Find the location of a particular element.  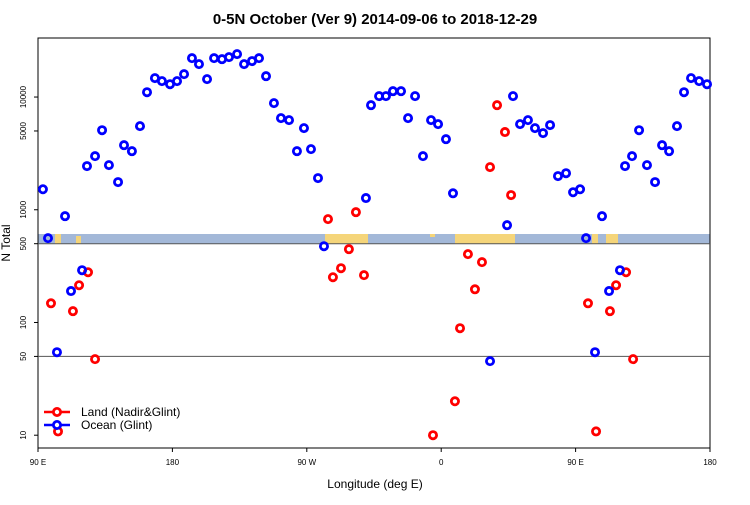

x-axis-label: Longitude (deg E) is located at coordinates (374, 484).